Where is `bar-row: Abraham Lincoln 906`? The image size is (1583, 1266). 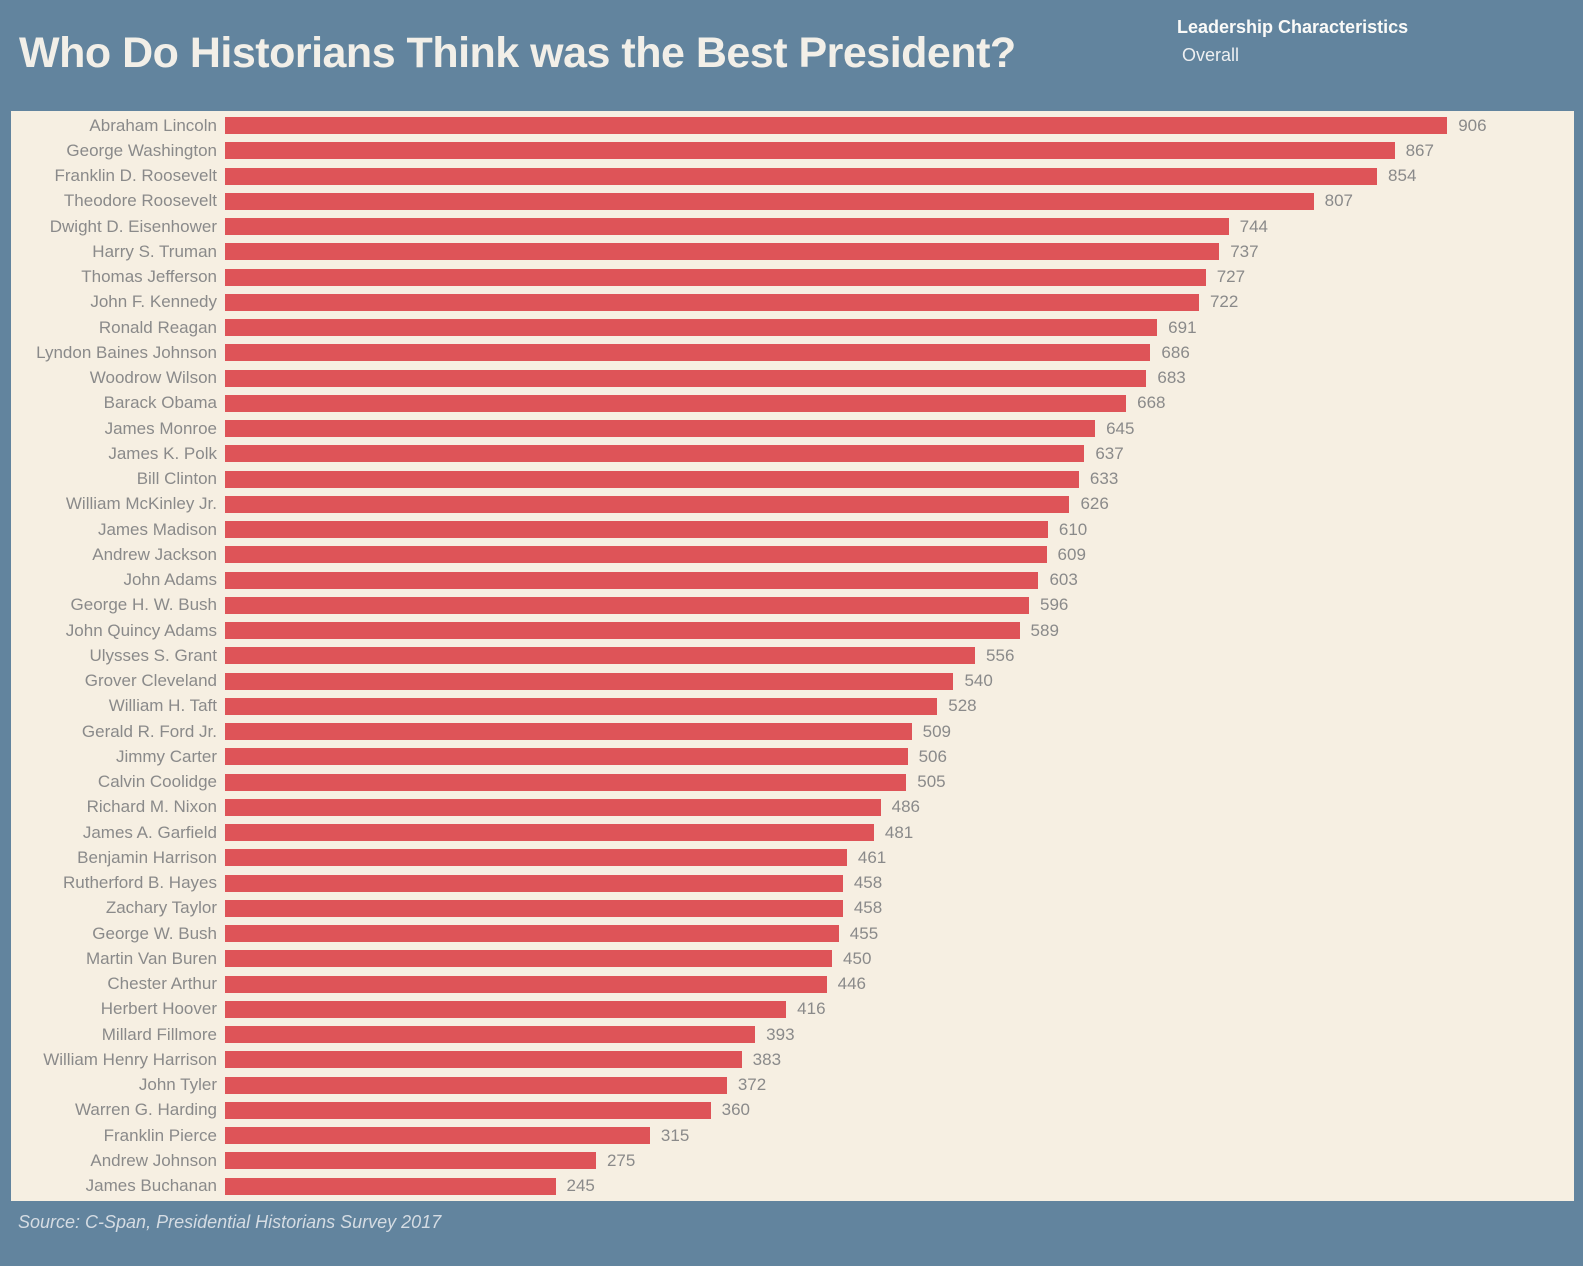 bar-row: Abraham Lincoln 906 is located at coordinates (792, 125).